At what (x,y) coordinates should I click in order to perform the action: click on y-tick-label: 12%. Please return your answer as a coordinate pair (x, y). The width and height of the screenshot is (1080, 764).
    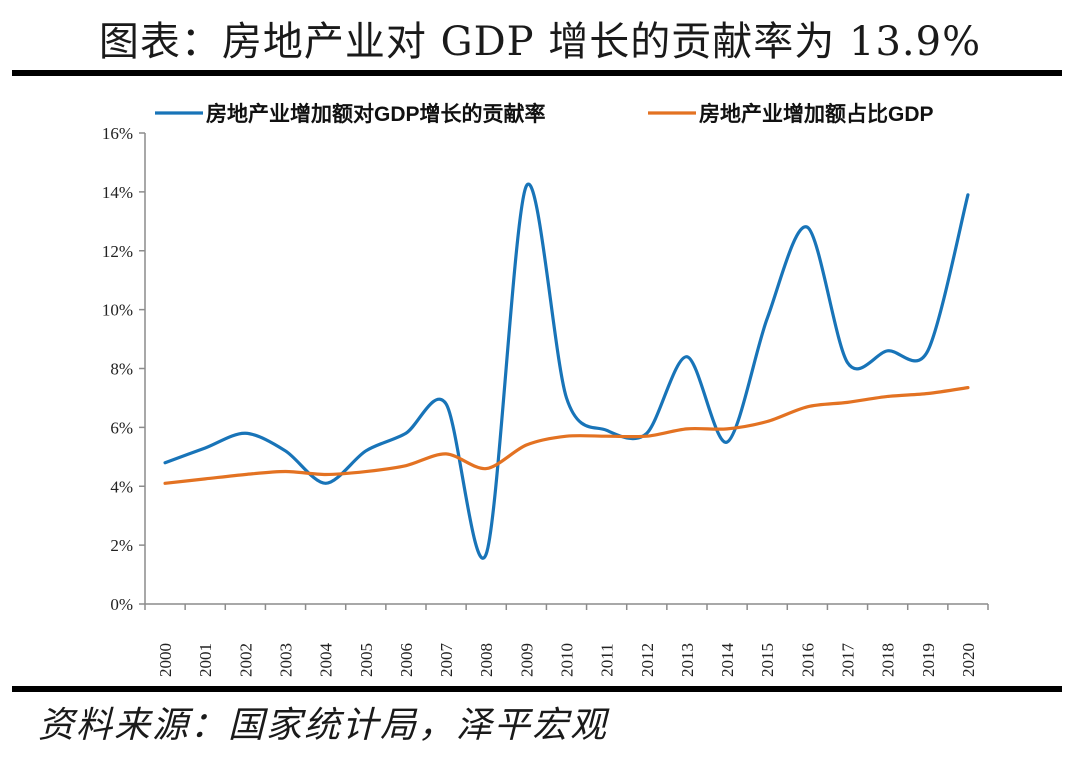
    Looking at the image, I should click on (117, 251).